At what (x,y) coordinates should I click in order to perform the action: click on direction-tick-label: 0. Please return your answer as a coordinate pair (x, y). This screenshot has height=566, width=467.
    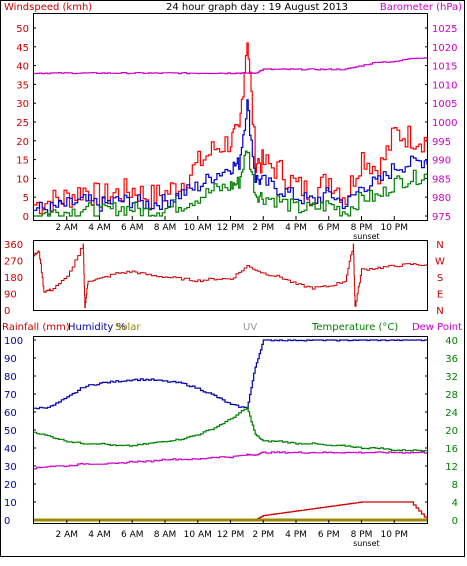
    Looking at the image, I should click on (7, 311).